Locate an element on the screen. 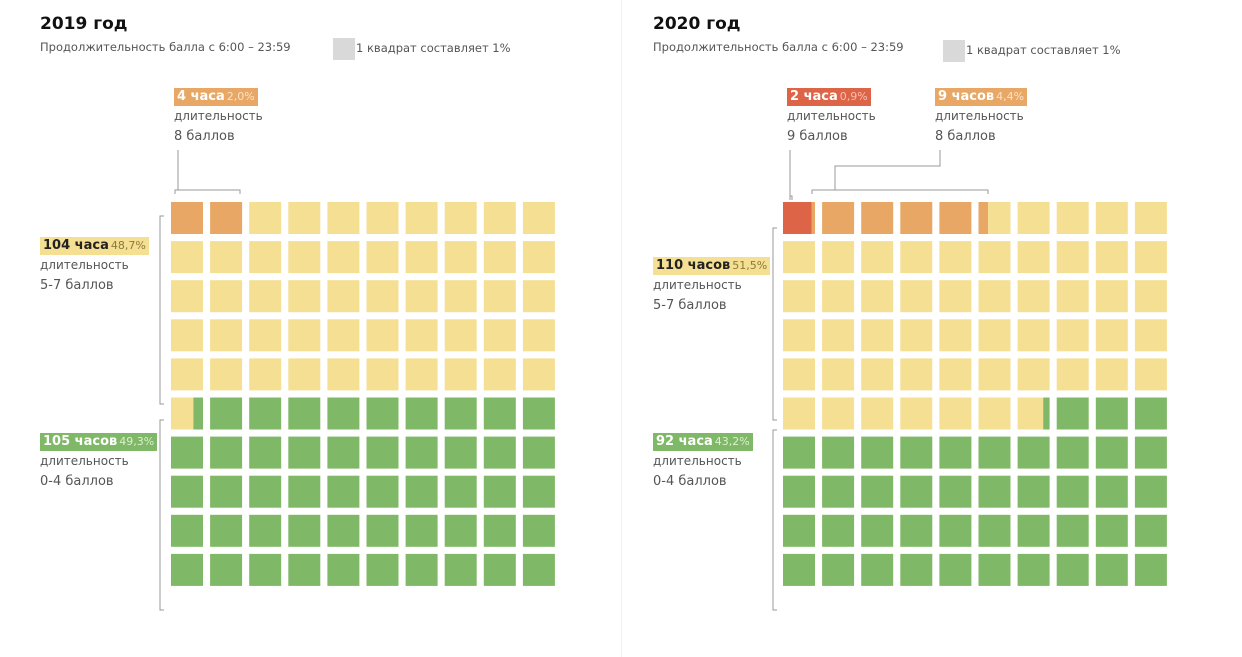  legend-square is located at coordinates (344, 49).